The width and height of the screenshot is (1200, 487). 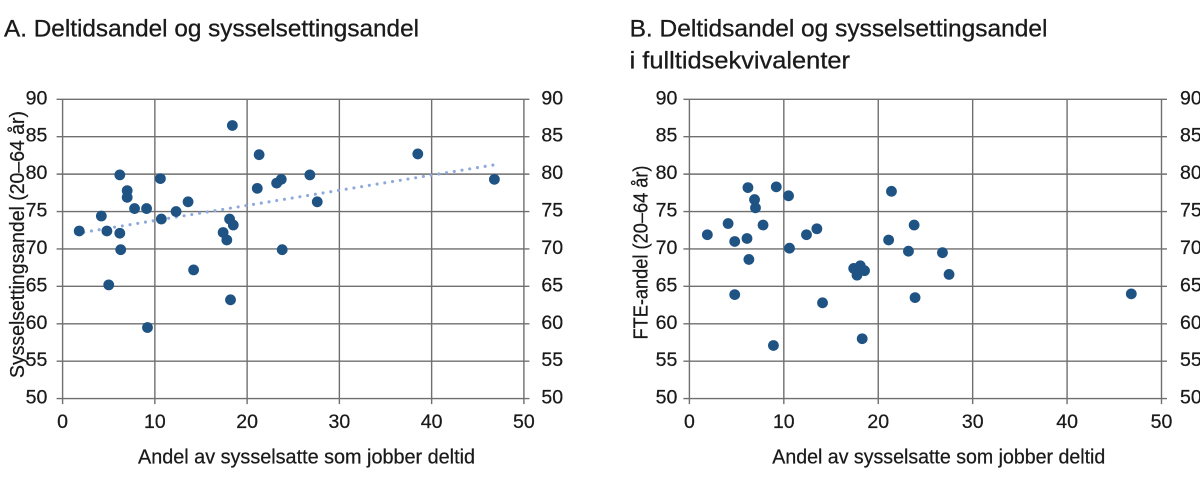 I want to click on svg-text:B. Deltidsandel og sysselsetti: B. Deltidsandel og sysselsettingsandel, so click(x=839, y=29).